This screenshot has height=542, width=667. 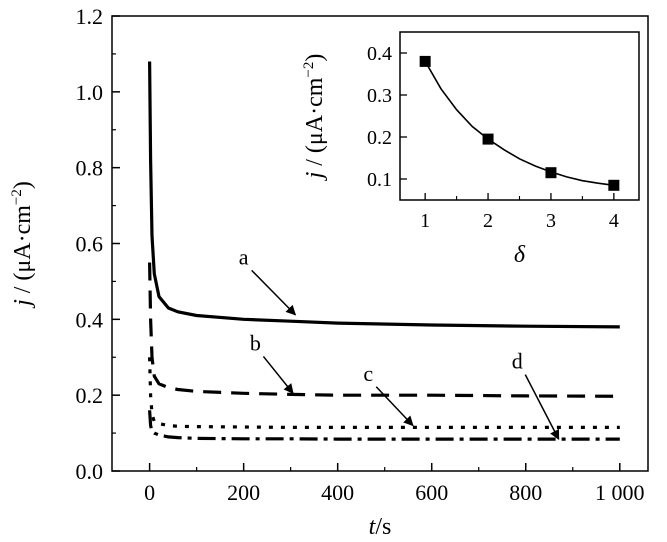 I want to click on x-tick-label: 200, so click(x=243, y=492).